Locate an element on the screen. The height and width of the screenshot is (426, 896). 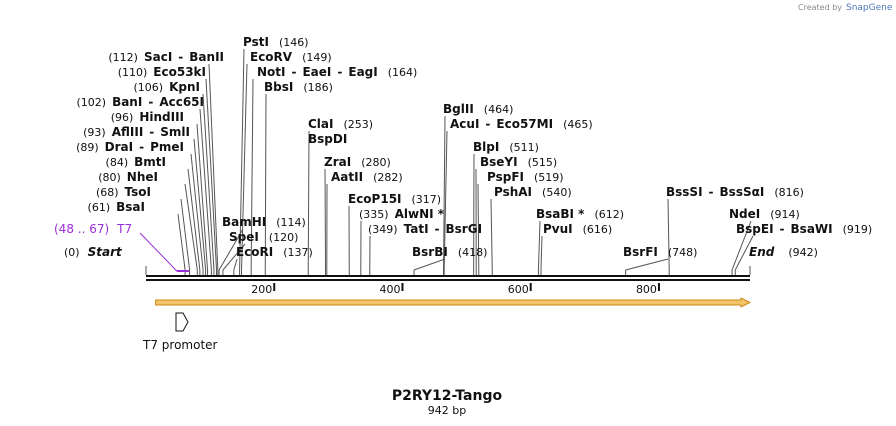
site-label: (110) Eco53kI is located at coordinates (162, 72).